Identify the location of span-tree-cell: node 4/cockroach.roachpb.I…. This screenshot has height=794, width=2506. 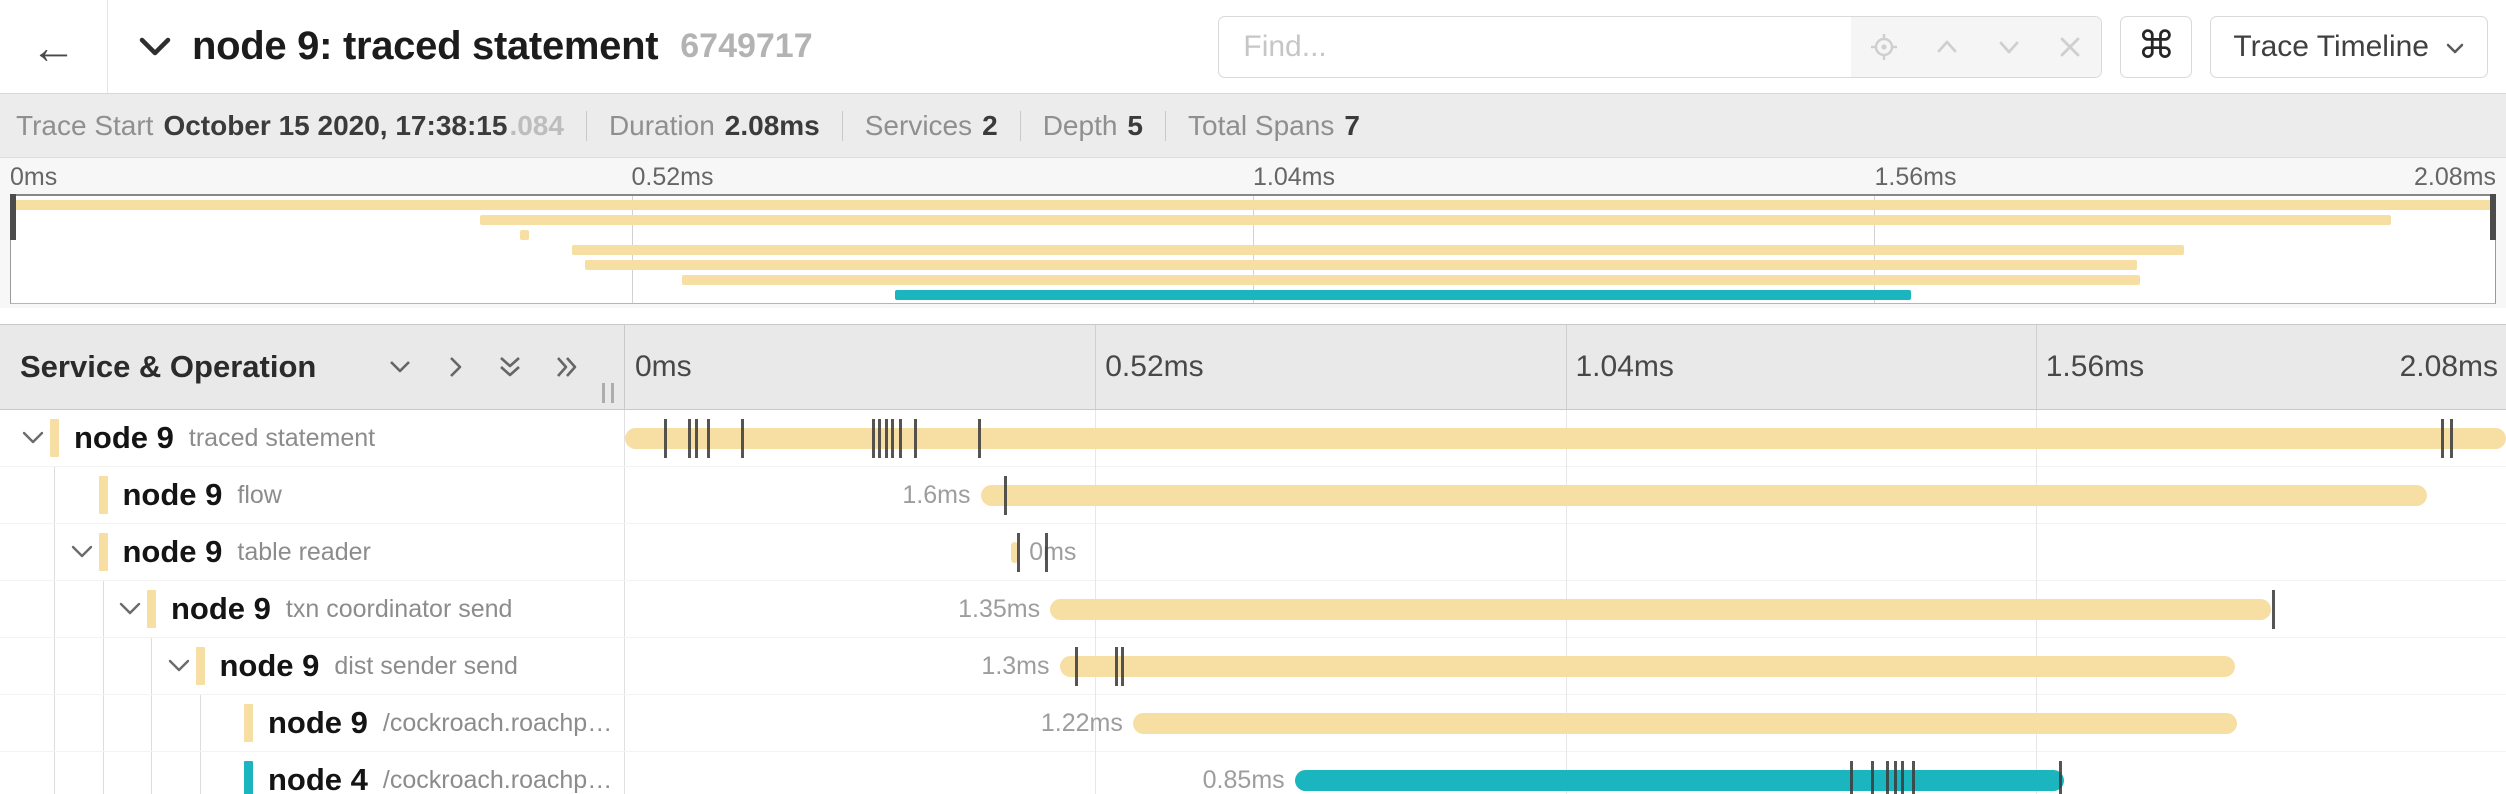
(312, 773).